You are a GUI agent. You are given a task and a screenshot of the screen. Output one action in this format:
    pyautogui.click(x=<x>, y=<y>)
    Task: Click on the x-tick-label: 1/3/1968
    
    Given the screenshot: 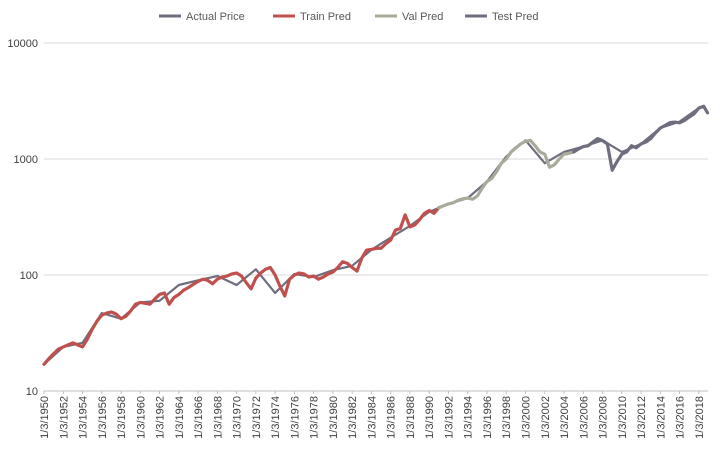 What is the action you would take?
    pyautogui.click(x=218, y=417)
    